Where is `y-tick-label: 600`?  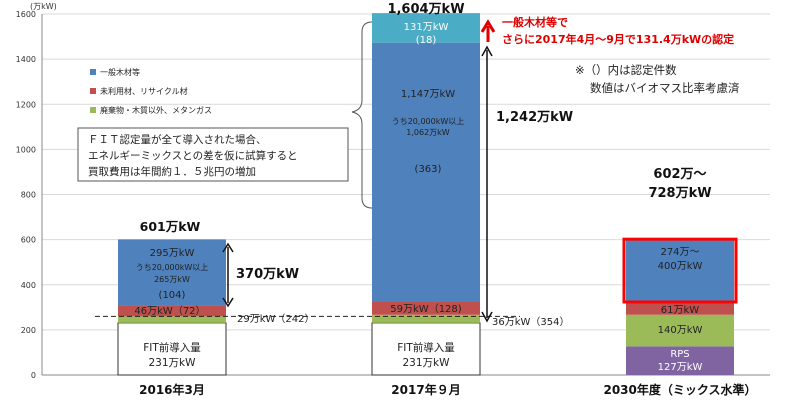 y-tick-label: 600 is located at coordinates (28, 240).